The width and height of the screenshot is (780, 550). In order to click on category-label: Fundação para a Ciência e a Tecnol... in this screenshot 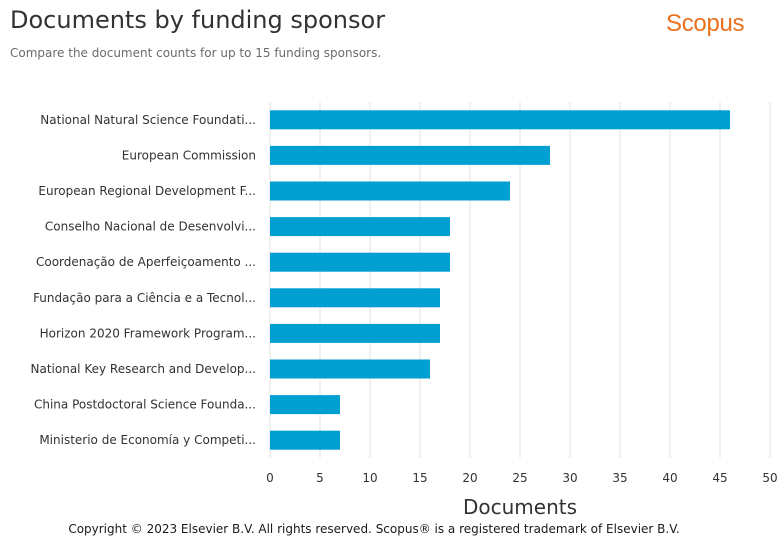, I will do `click(144, 298)`.